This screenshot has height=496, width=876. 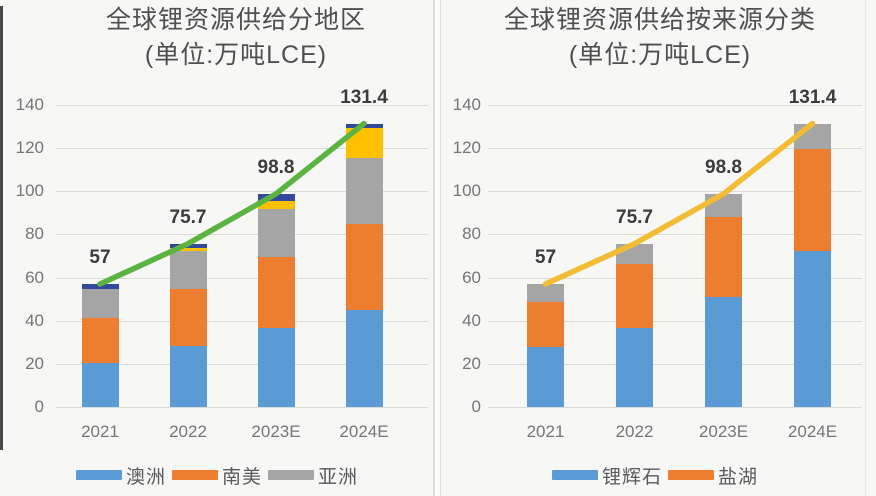 I want to click on legend-item: 澳洲, so click(x=120, y=475).